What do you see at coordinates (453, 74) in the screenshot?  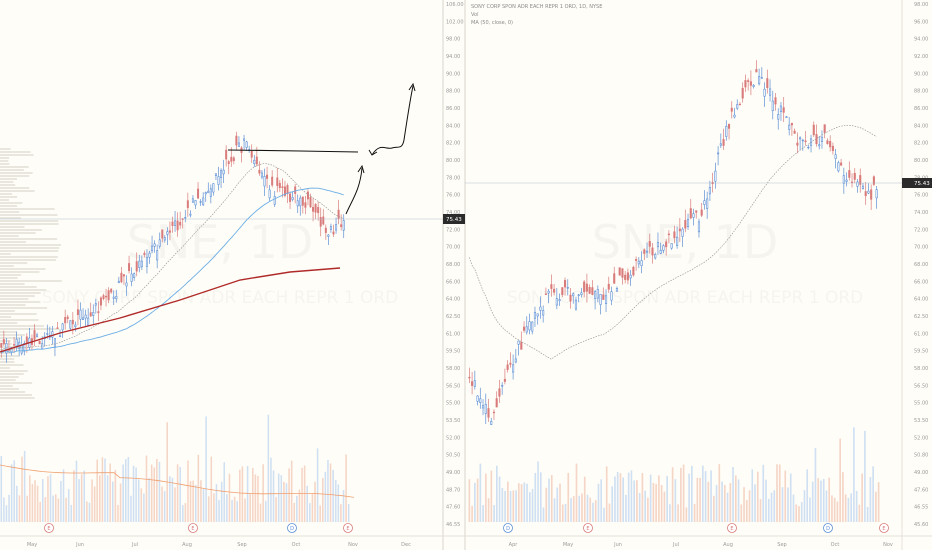 I see `left-price-axis-tick: 90.00` at bounding box center [453, 74].